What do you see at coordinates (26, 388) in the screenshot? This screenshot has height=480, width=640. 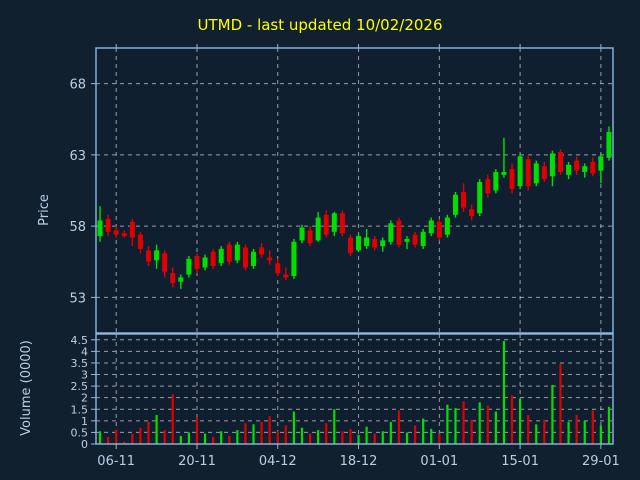 I see `volume-axis-title: Volume (0000)` at bounding box center [26, 388].